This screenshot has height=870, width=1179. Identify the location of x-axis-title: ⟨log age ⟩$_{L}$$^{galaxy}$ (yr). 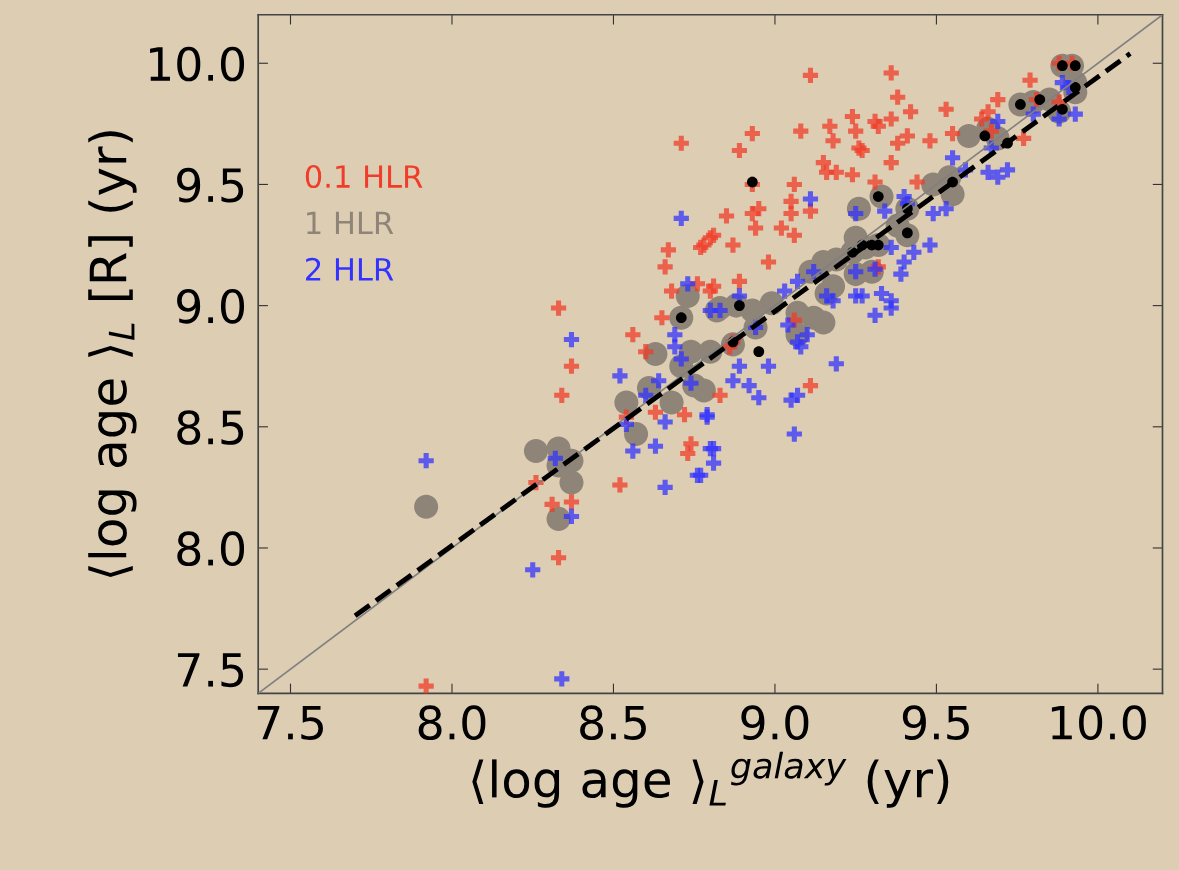
(710, 779).